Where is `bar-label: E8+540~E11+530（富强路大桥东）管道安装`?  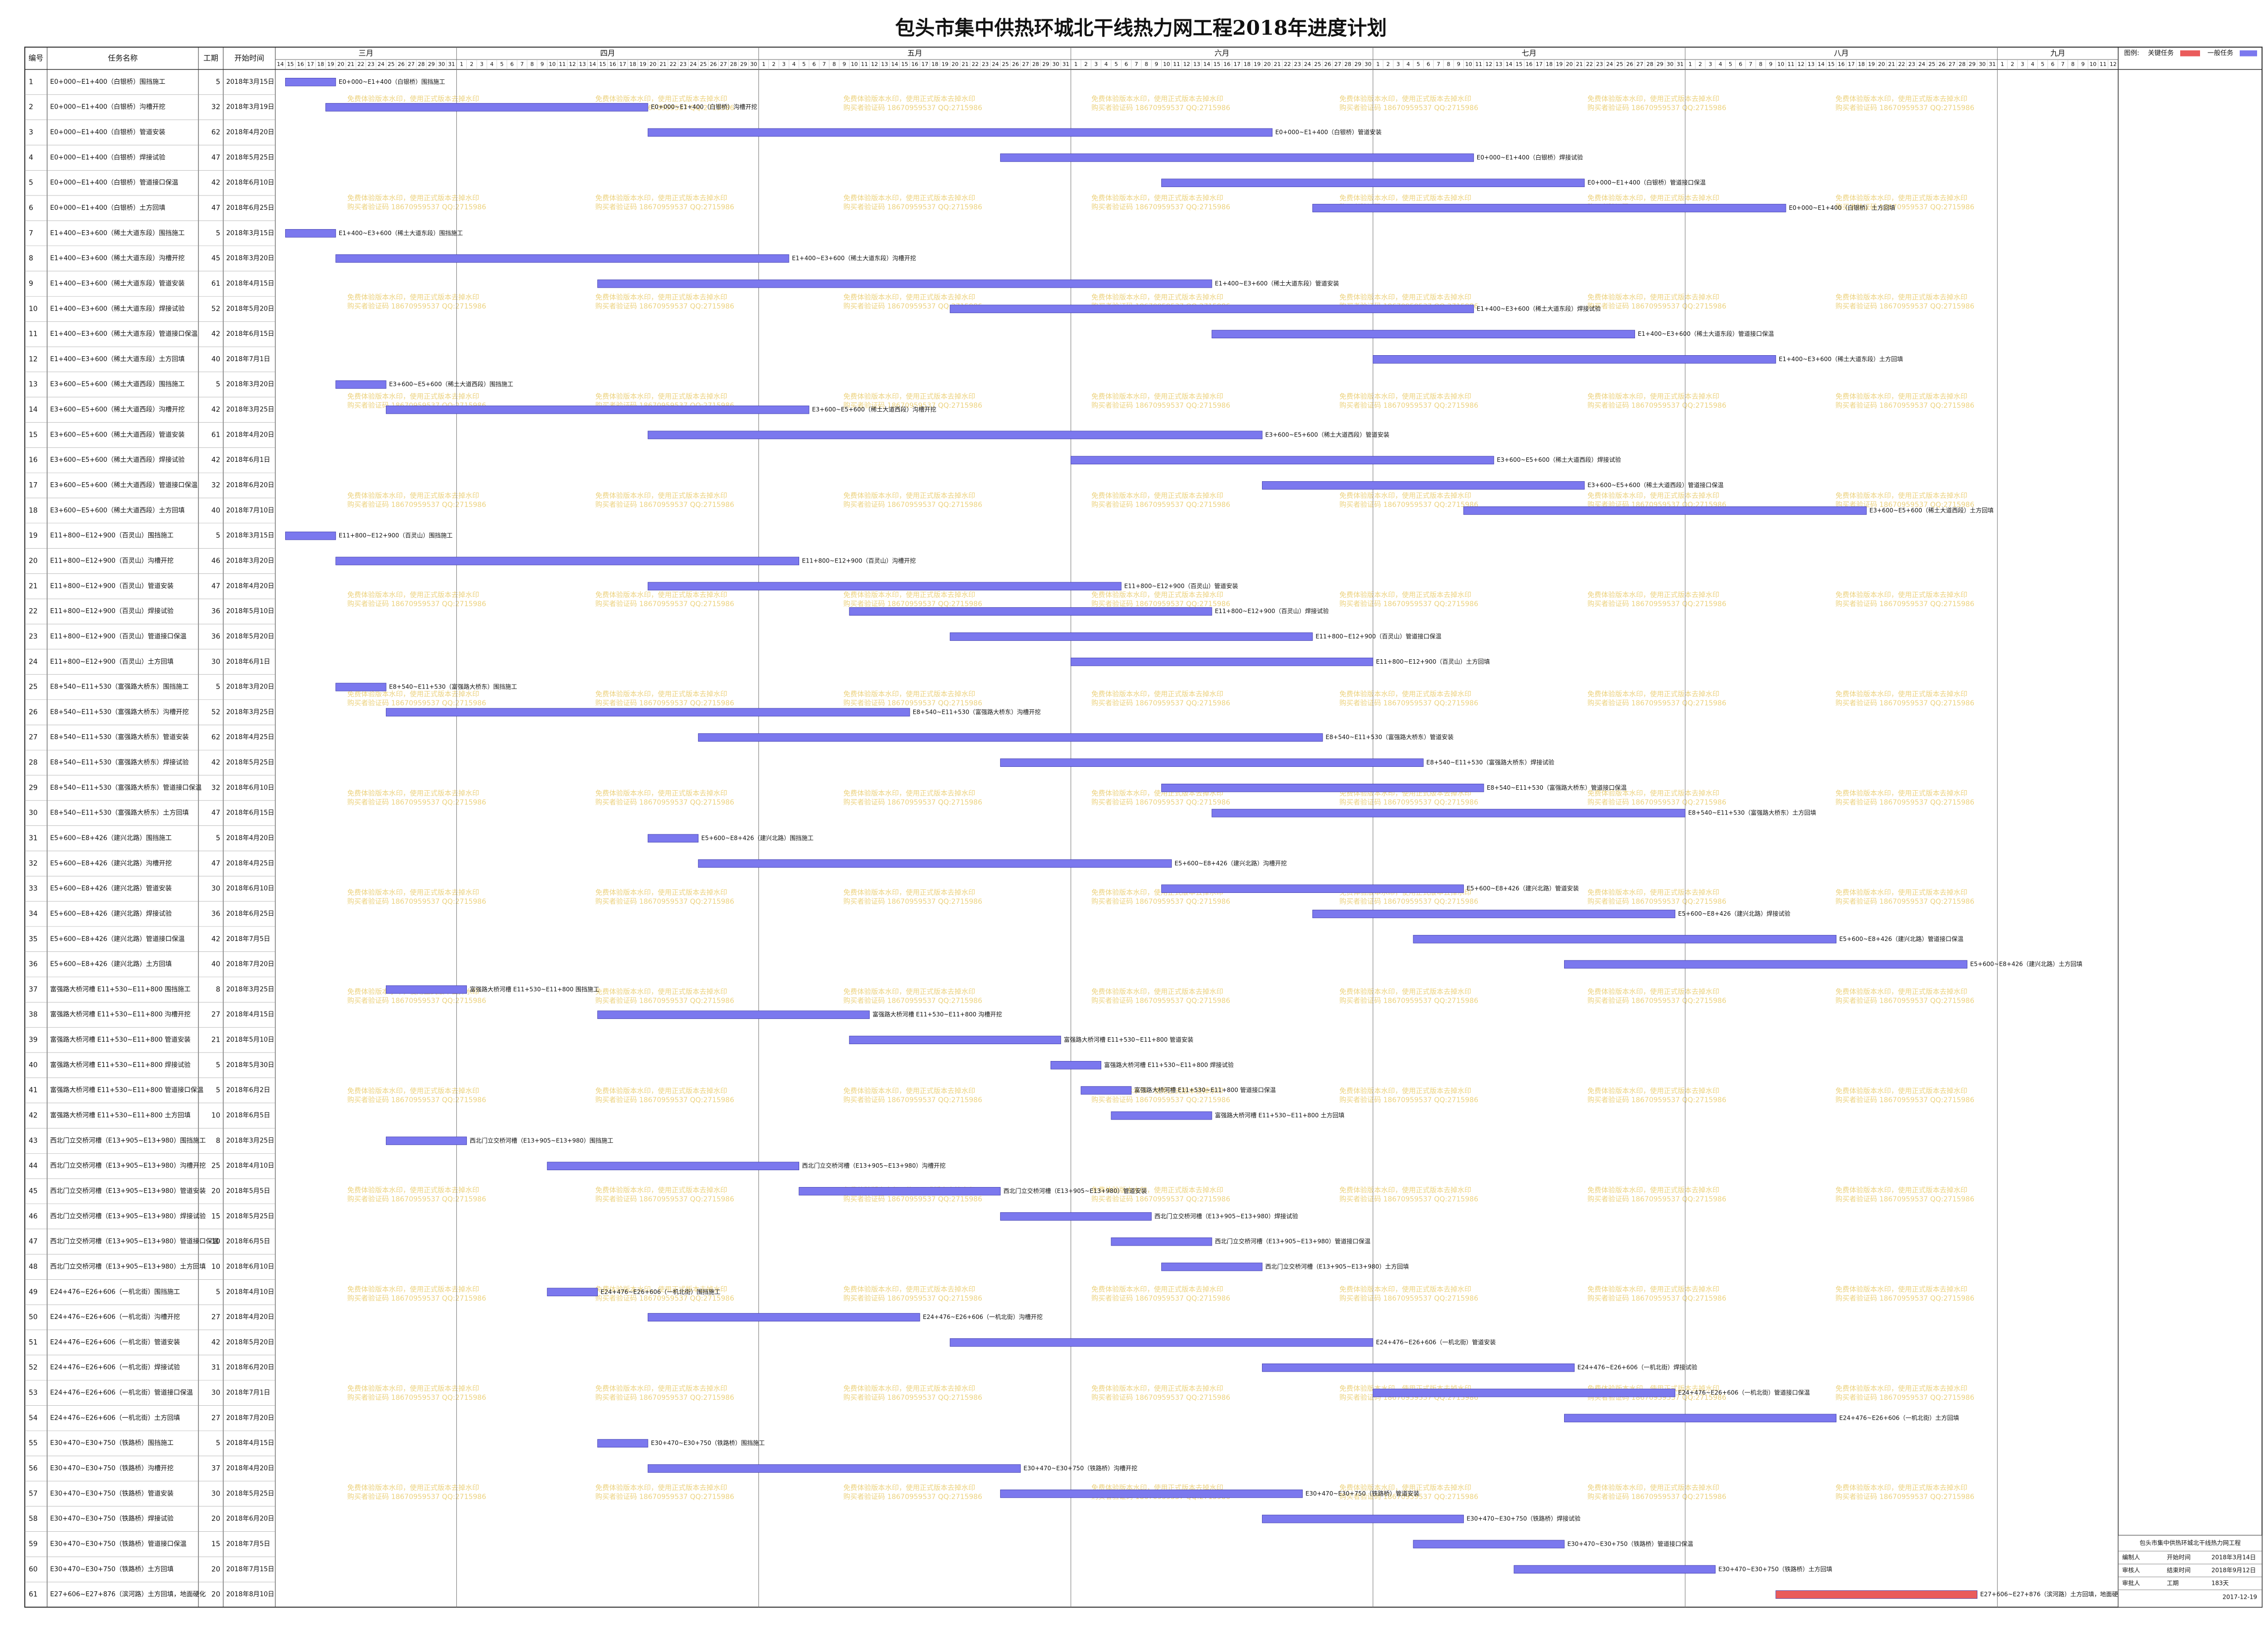
bar-label: E8+540~E11+530（富强路大桥东）管道安装 is located at coordinates (1389, 737).